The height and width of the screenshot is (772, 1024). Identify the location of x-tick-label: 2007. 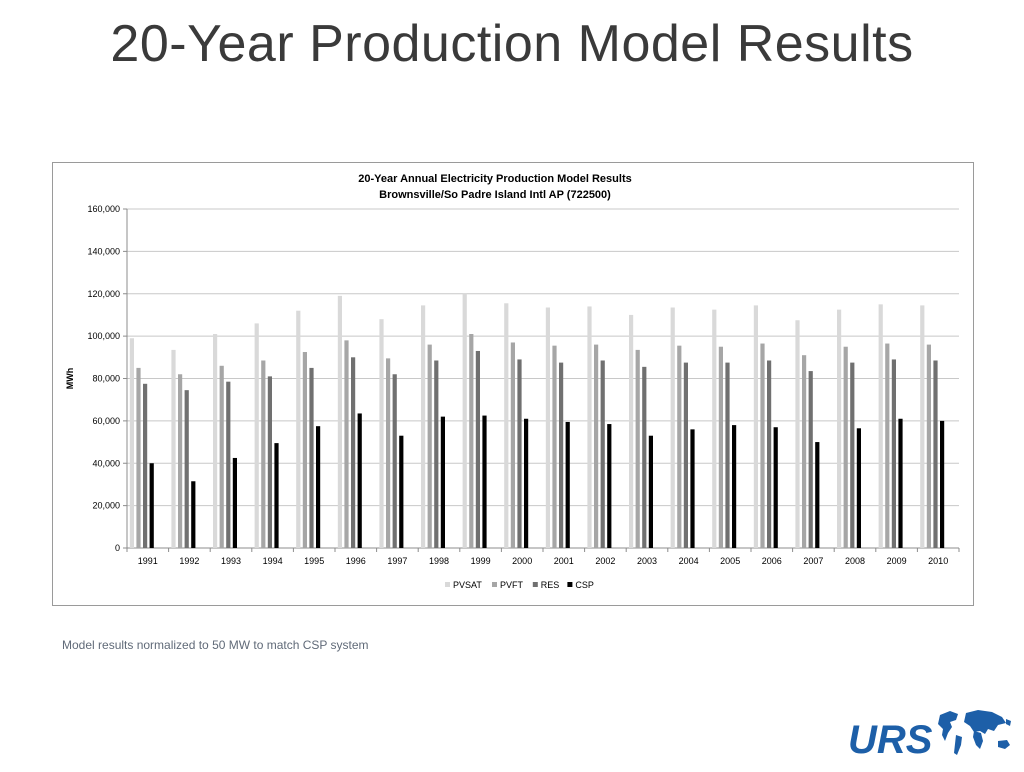
(813, 561).